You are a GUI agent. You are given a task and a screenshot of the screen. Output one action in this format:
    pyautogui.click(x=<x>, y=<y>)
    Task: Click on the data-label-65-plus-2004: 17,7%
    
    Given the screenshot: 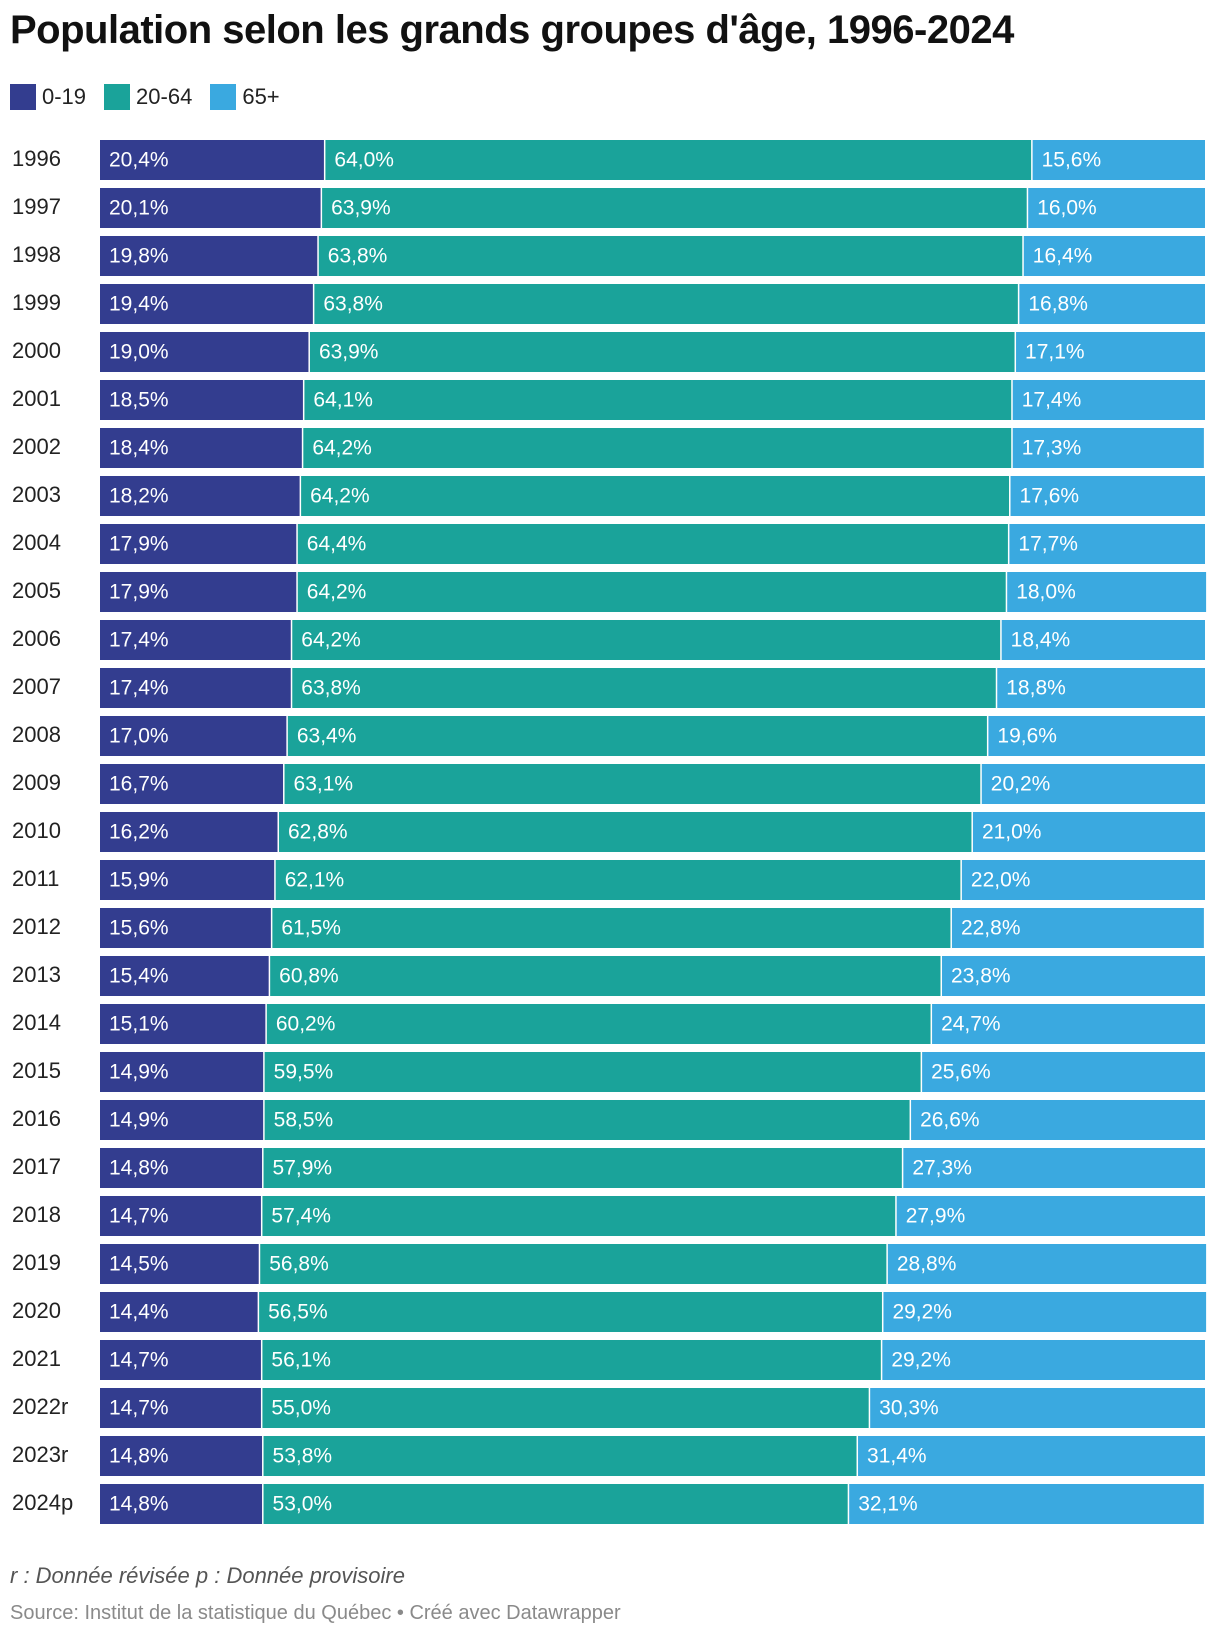 What is the action you would take?
    pyautogui.click(x=1048, y=544)
    